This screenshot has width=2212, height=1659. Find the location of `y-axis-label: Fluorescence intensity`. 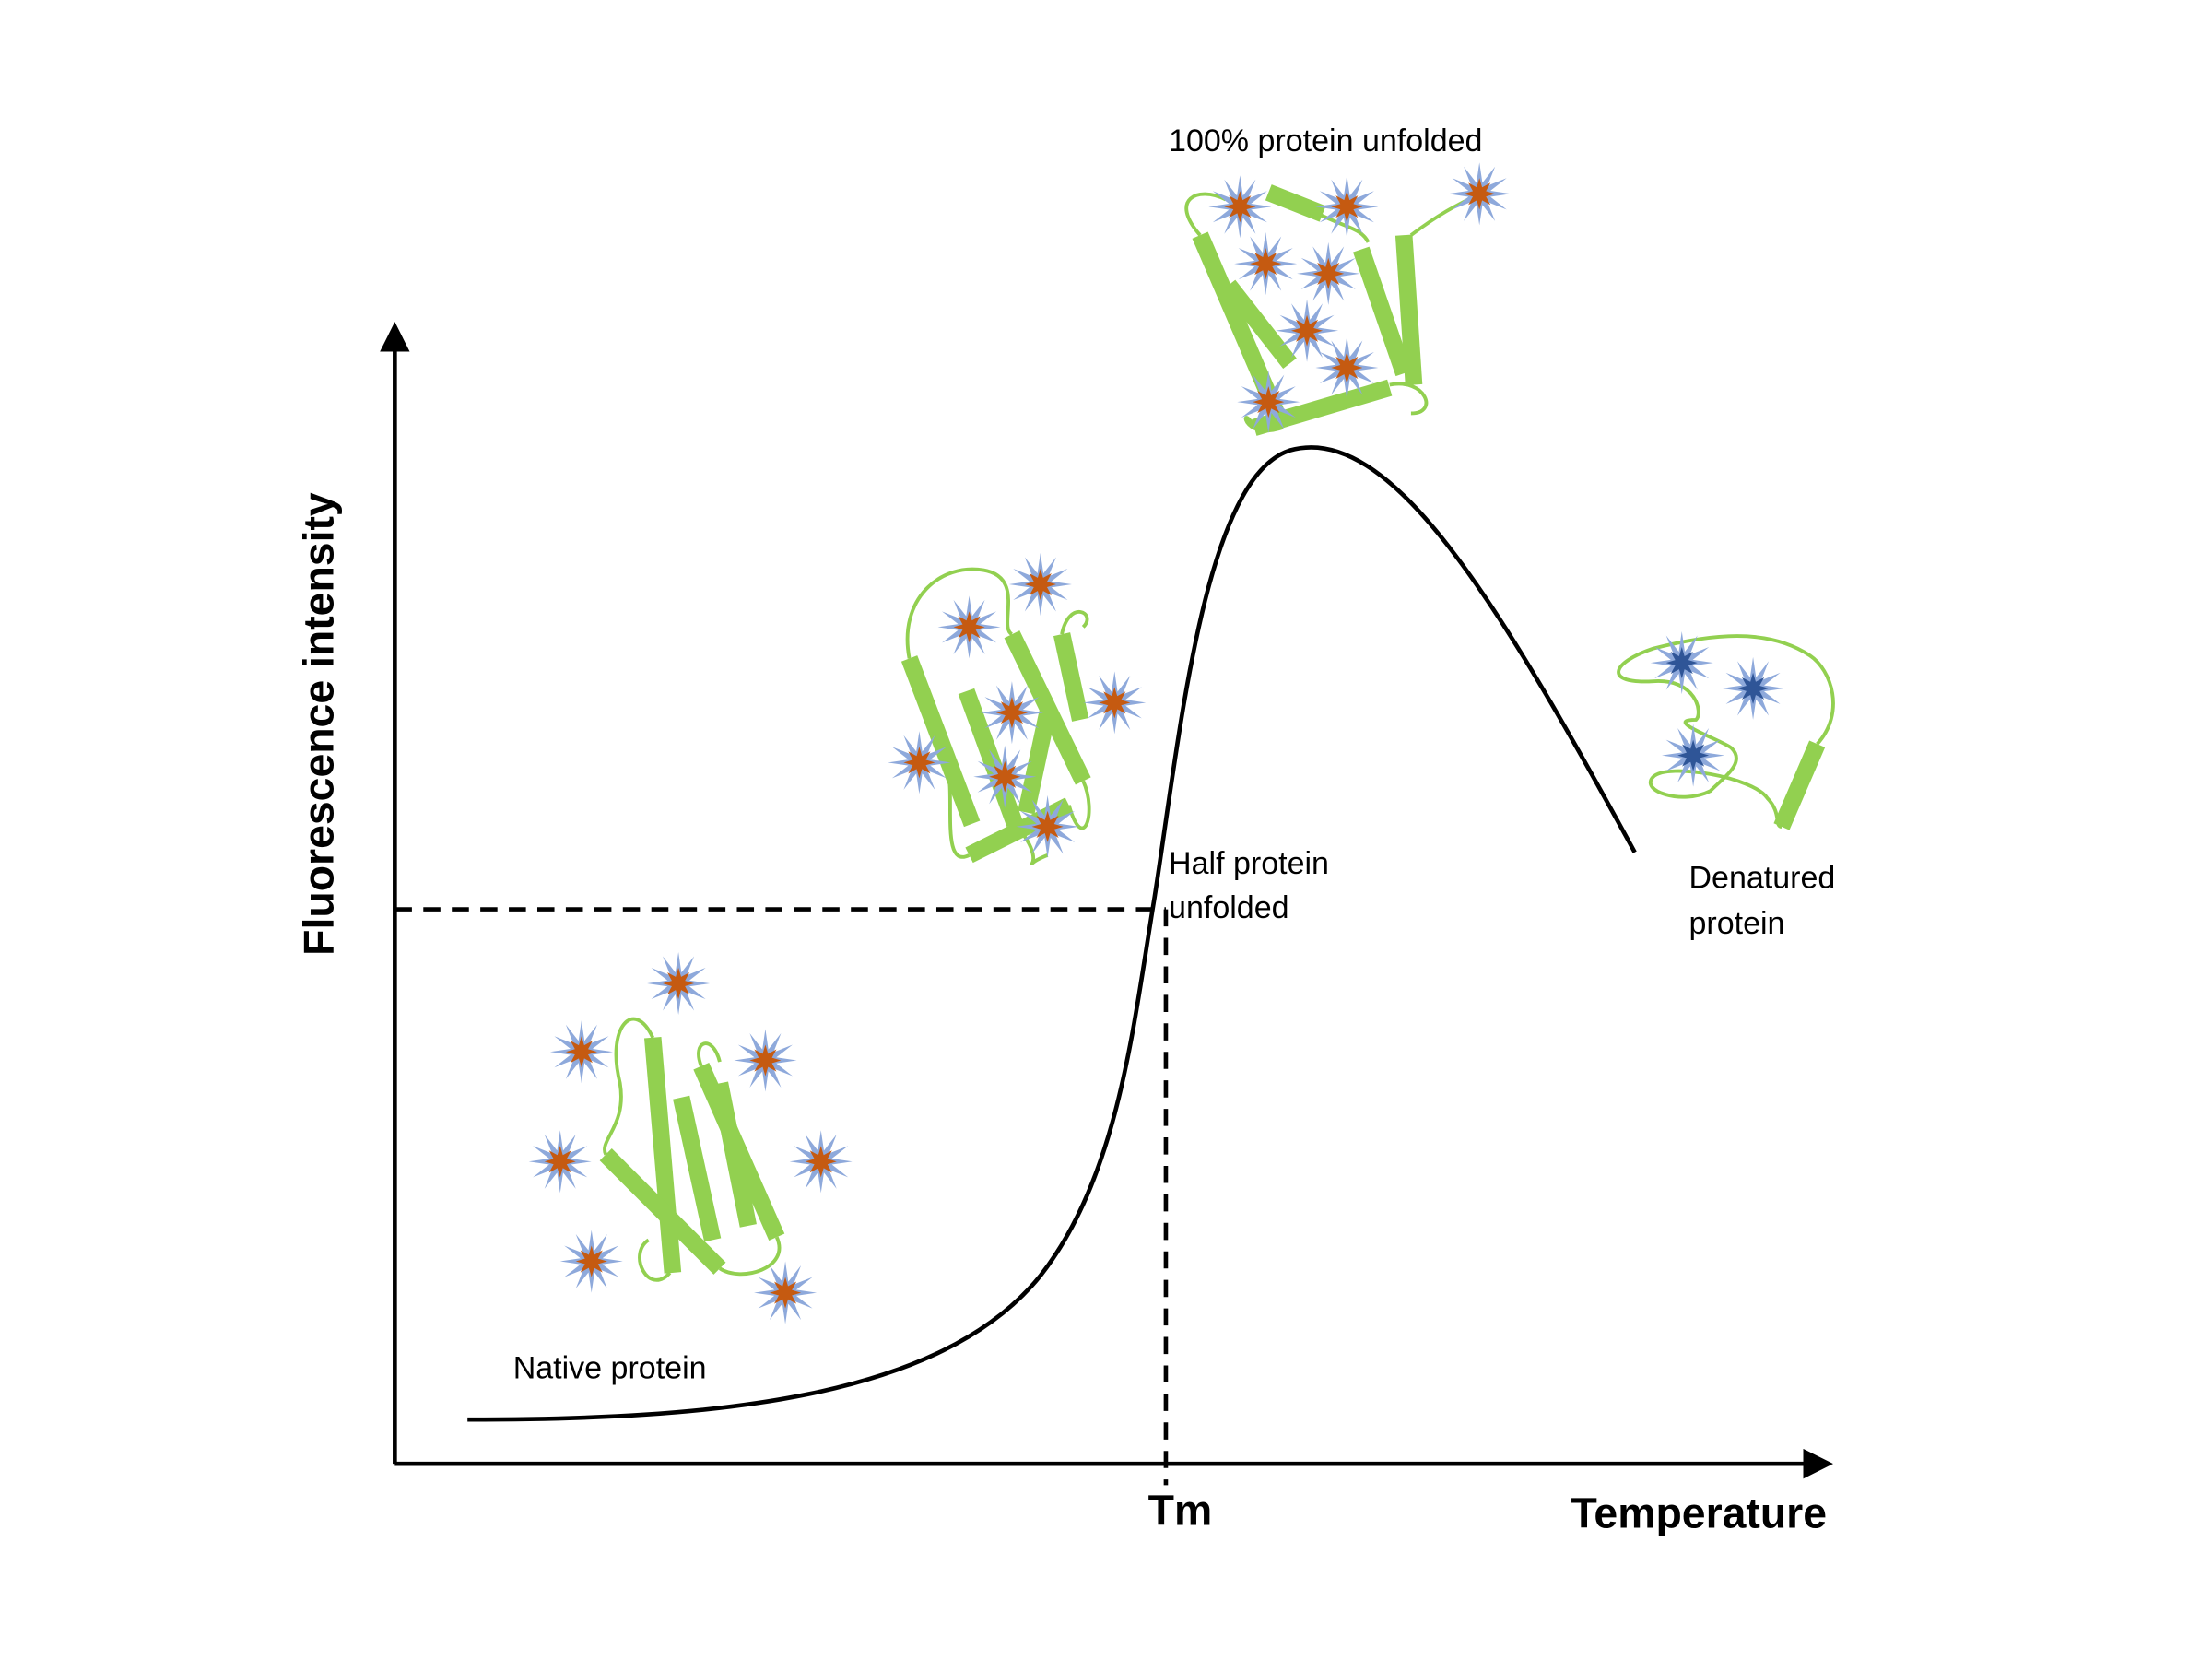

y-axis-label: Fluorescence intensity is located at coordinates (319, 724).